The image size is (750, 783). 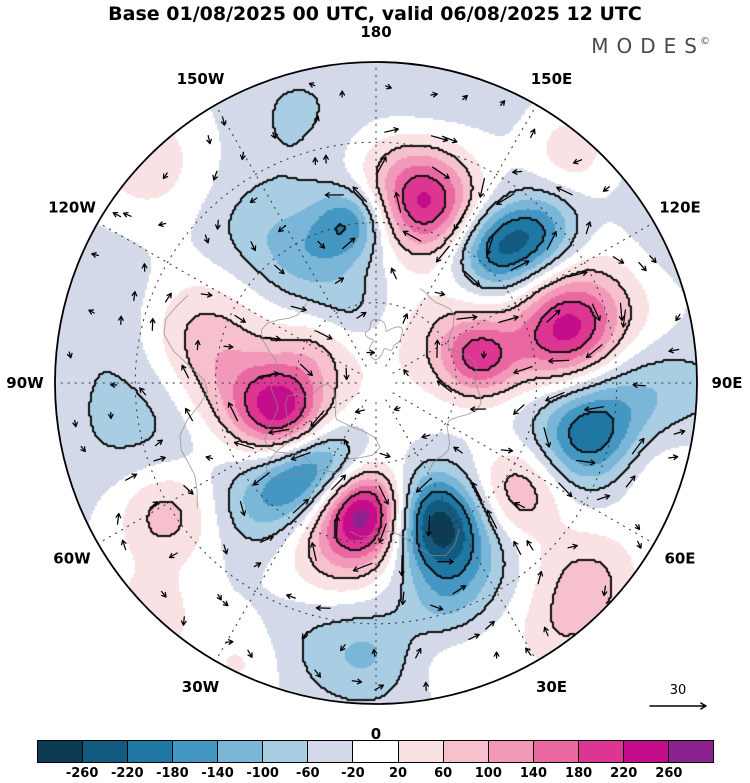 What do you see at coordinates (679, 559) in the screenshot?
I see `lon-label-60E: 60E` at bounding box center [679, 559].